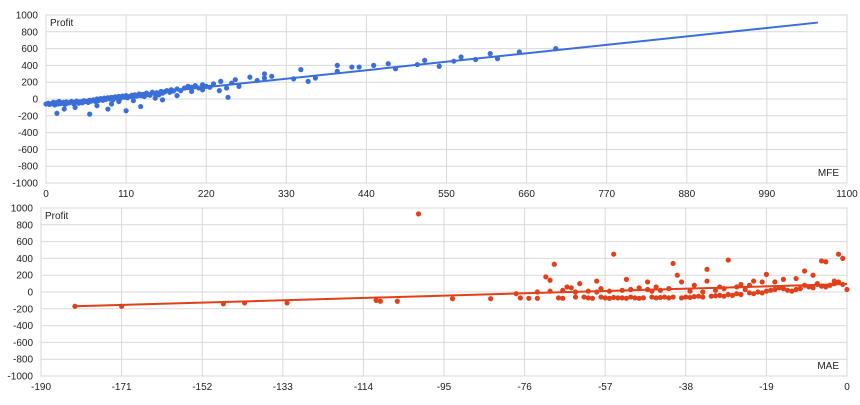  Describe the element at coordinates (57, 216) in the screenshot. I see `mae-y-axis-label: Profit` at that location.